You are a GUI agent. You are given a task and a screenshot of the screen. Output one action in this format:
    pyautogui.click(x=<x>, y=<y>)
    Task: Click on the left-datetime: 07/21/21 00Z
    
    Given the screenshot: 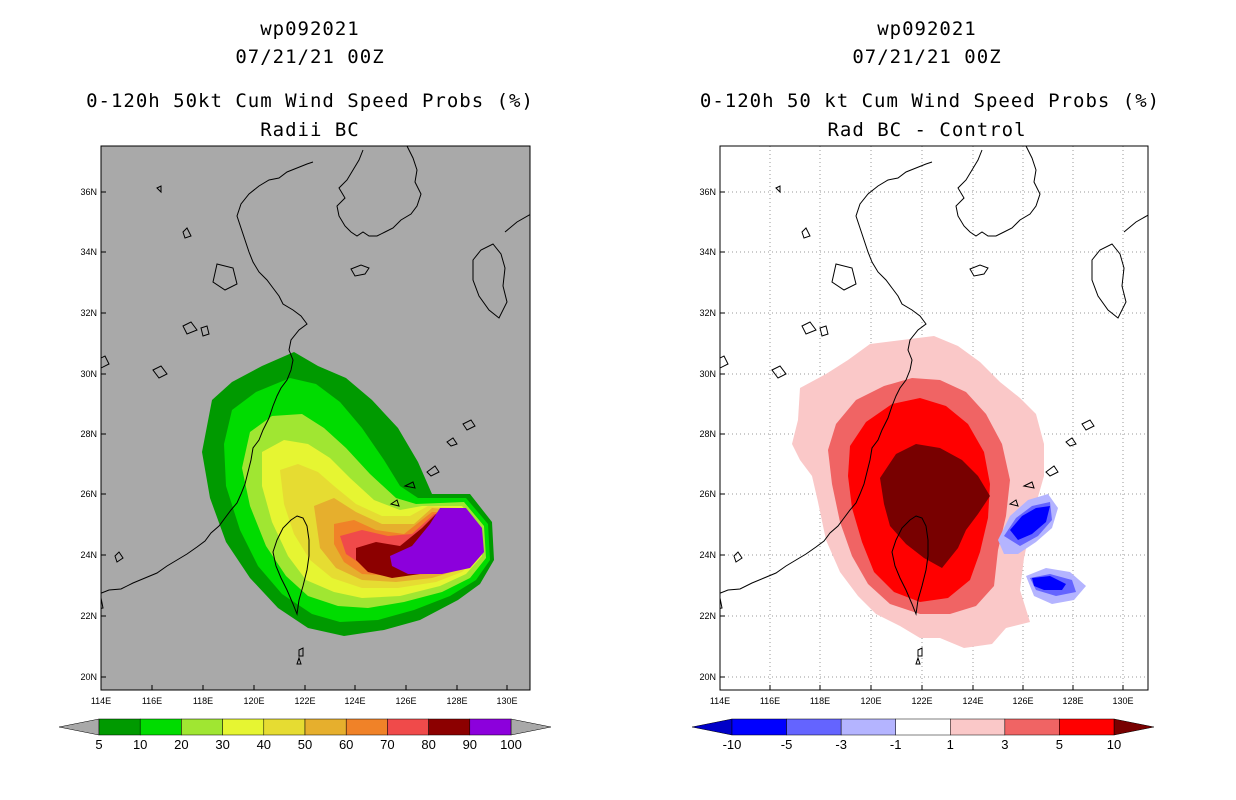 What is the action you would take?
    pyautogui.click(x=310, y=57)
    